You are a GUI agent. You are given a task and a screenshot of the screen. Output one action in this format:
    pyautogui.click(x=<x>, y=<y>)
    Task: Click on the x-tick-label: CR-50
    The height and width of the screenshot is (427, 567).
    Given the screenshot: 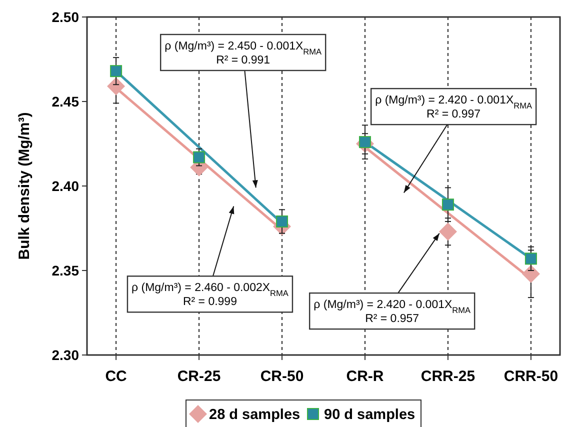 What is the action you would take?
    pyautogui.click(x=282, y=376)
    